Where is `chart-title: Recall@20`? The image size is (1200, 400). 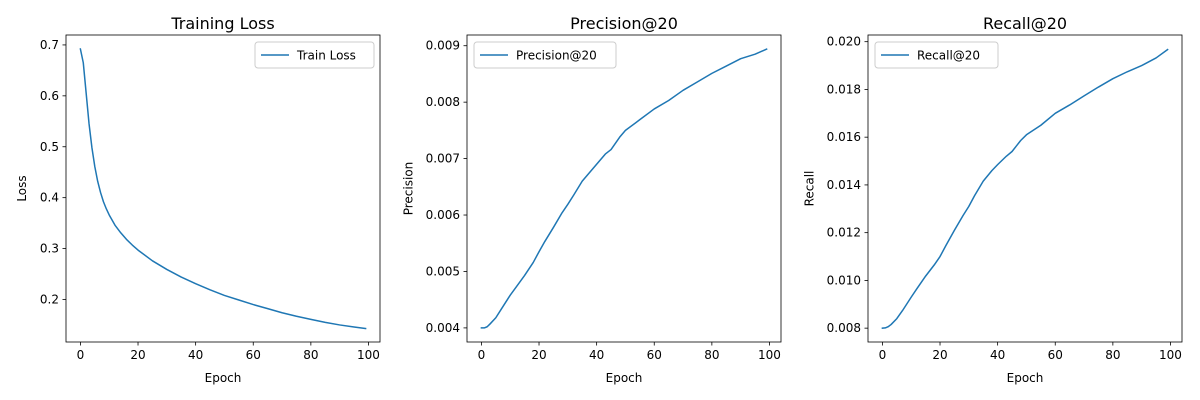 chart-title: Recall@20 is located at coordinates (1025, 23).